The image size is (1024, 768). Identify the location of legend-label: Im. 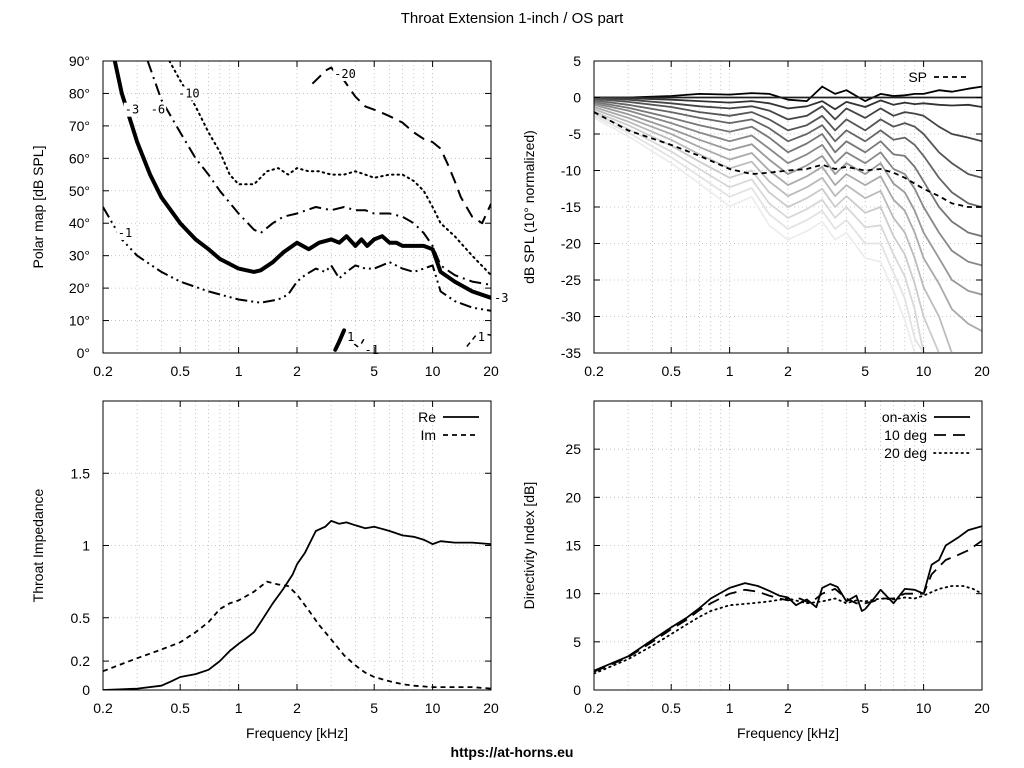
(428, 435).